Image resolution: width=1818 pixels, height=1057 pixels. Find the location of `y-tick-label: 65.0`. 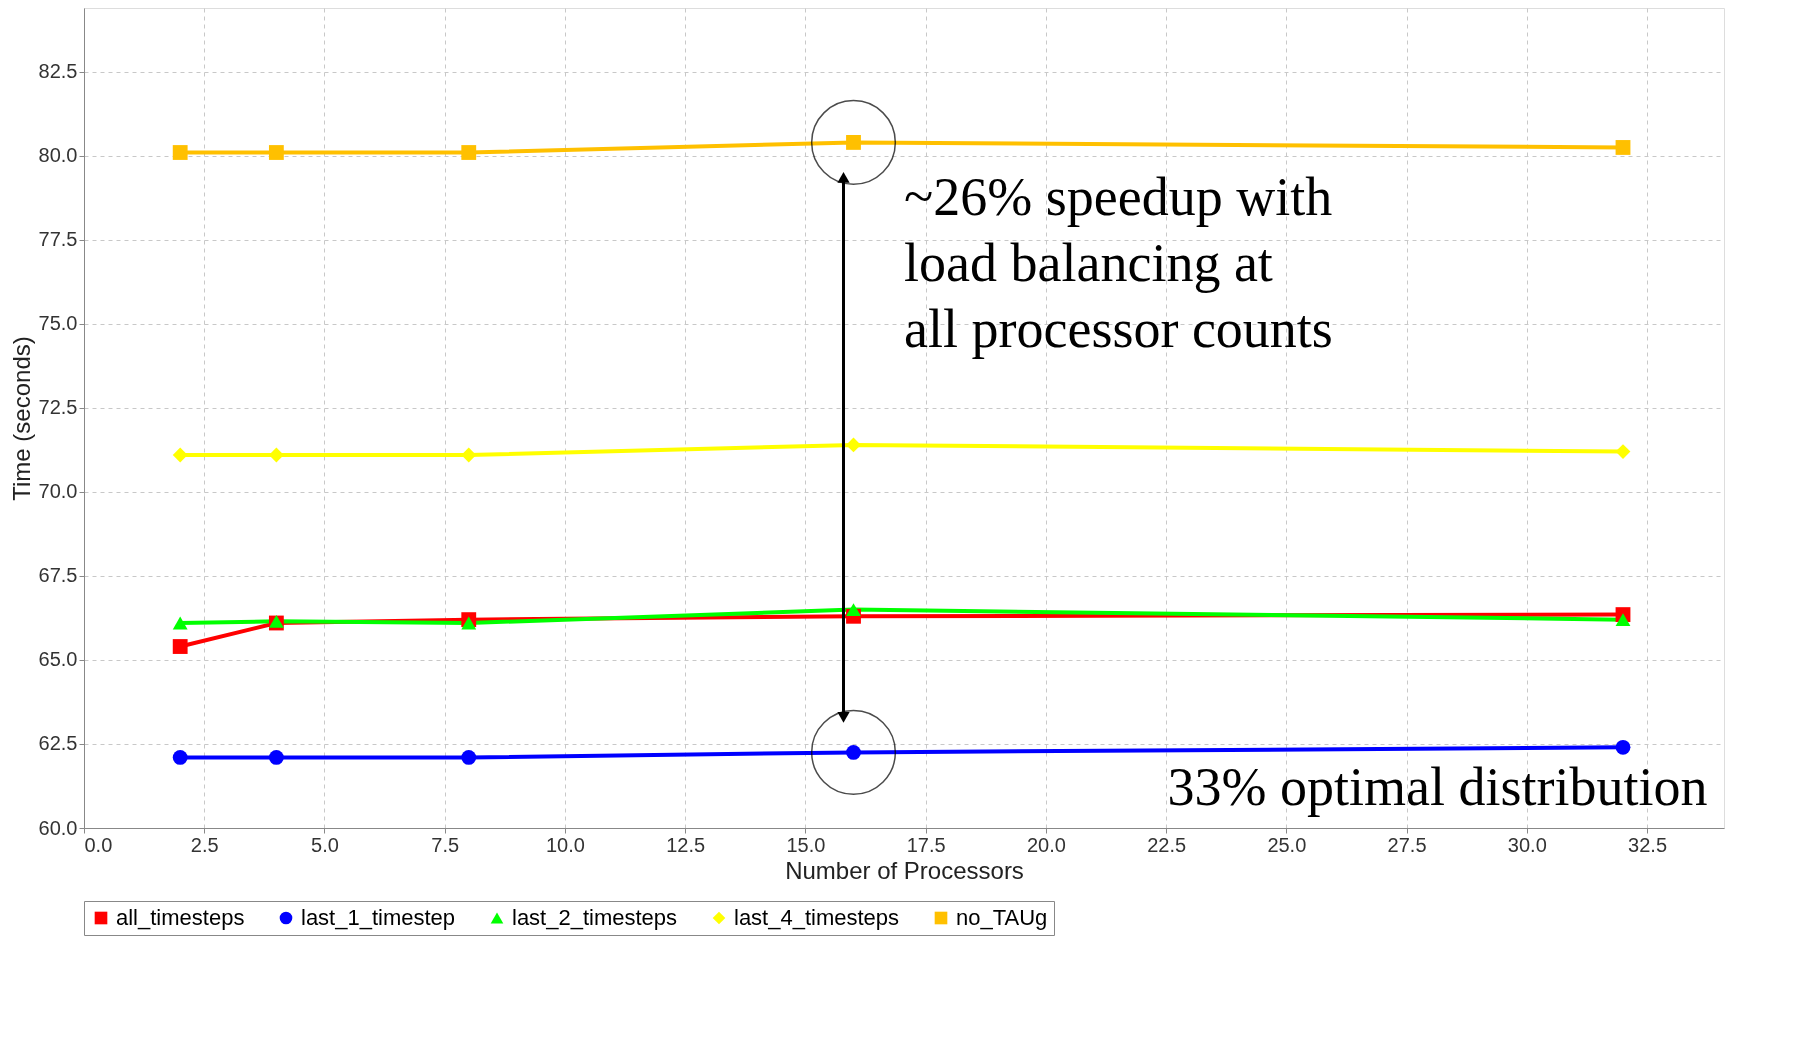

y-tick-label: 65.0 is located at coordinates (58, 659).